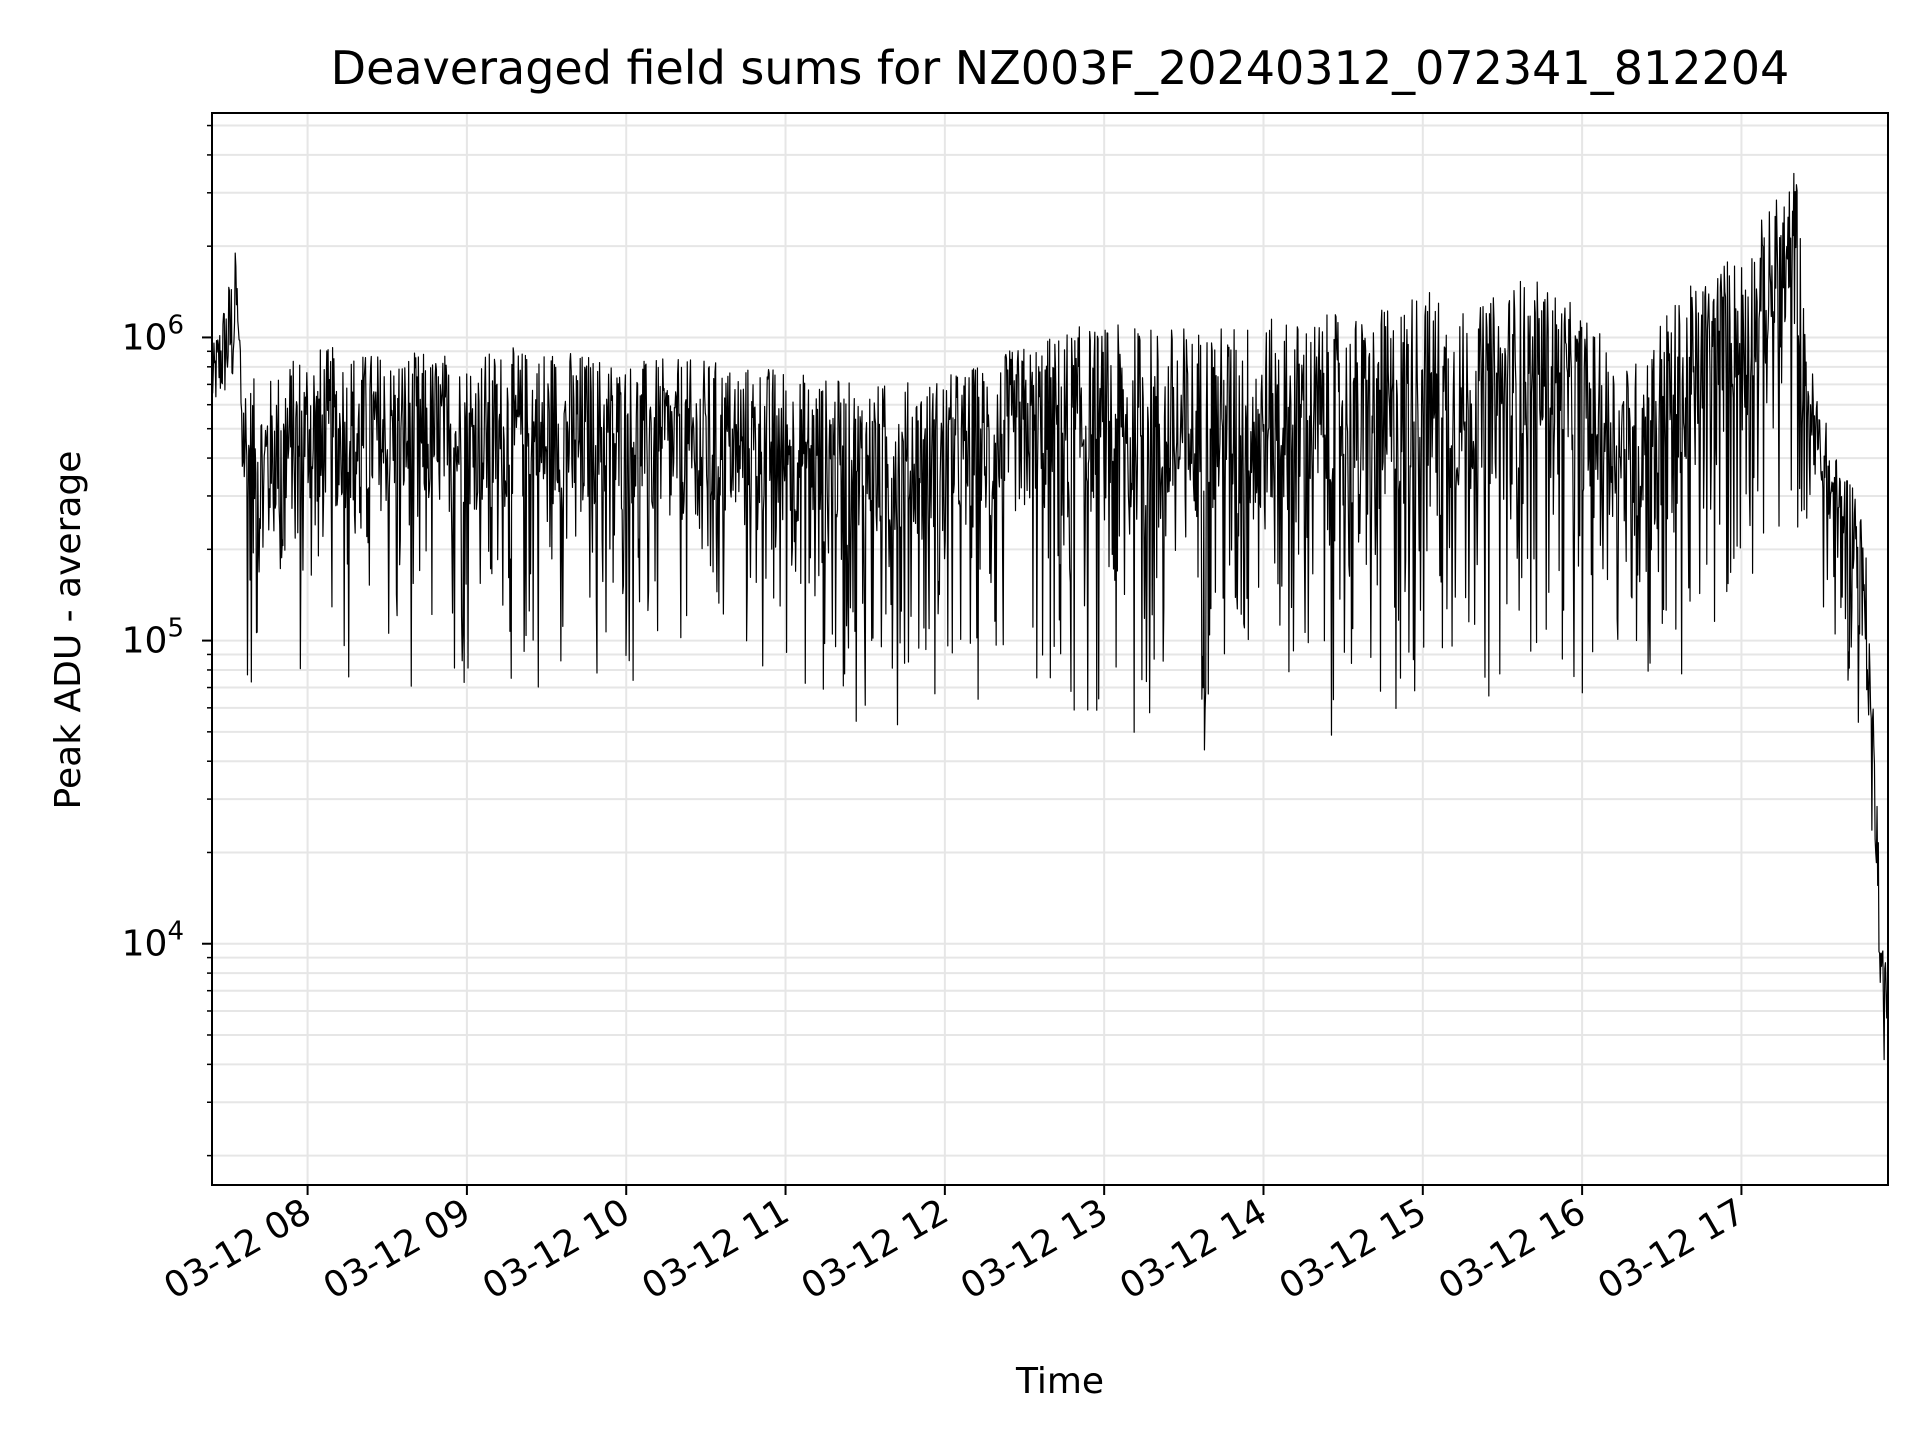  What do you see at coordinates (237, 1249) in the screenshot?
I see `x-tick-label: 03-12 08` at bounding box center [237, 1249].